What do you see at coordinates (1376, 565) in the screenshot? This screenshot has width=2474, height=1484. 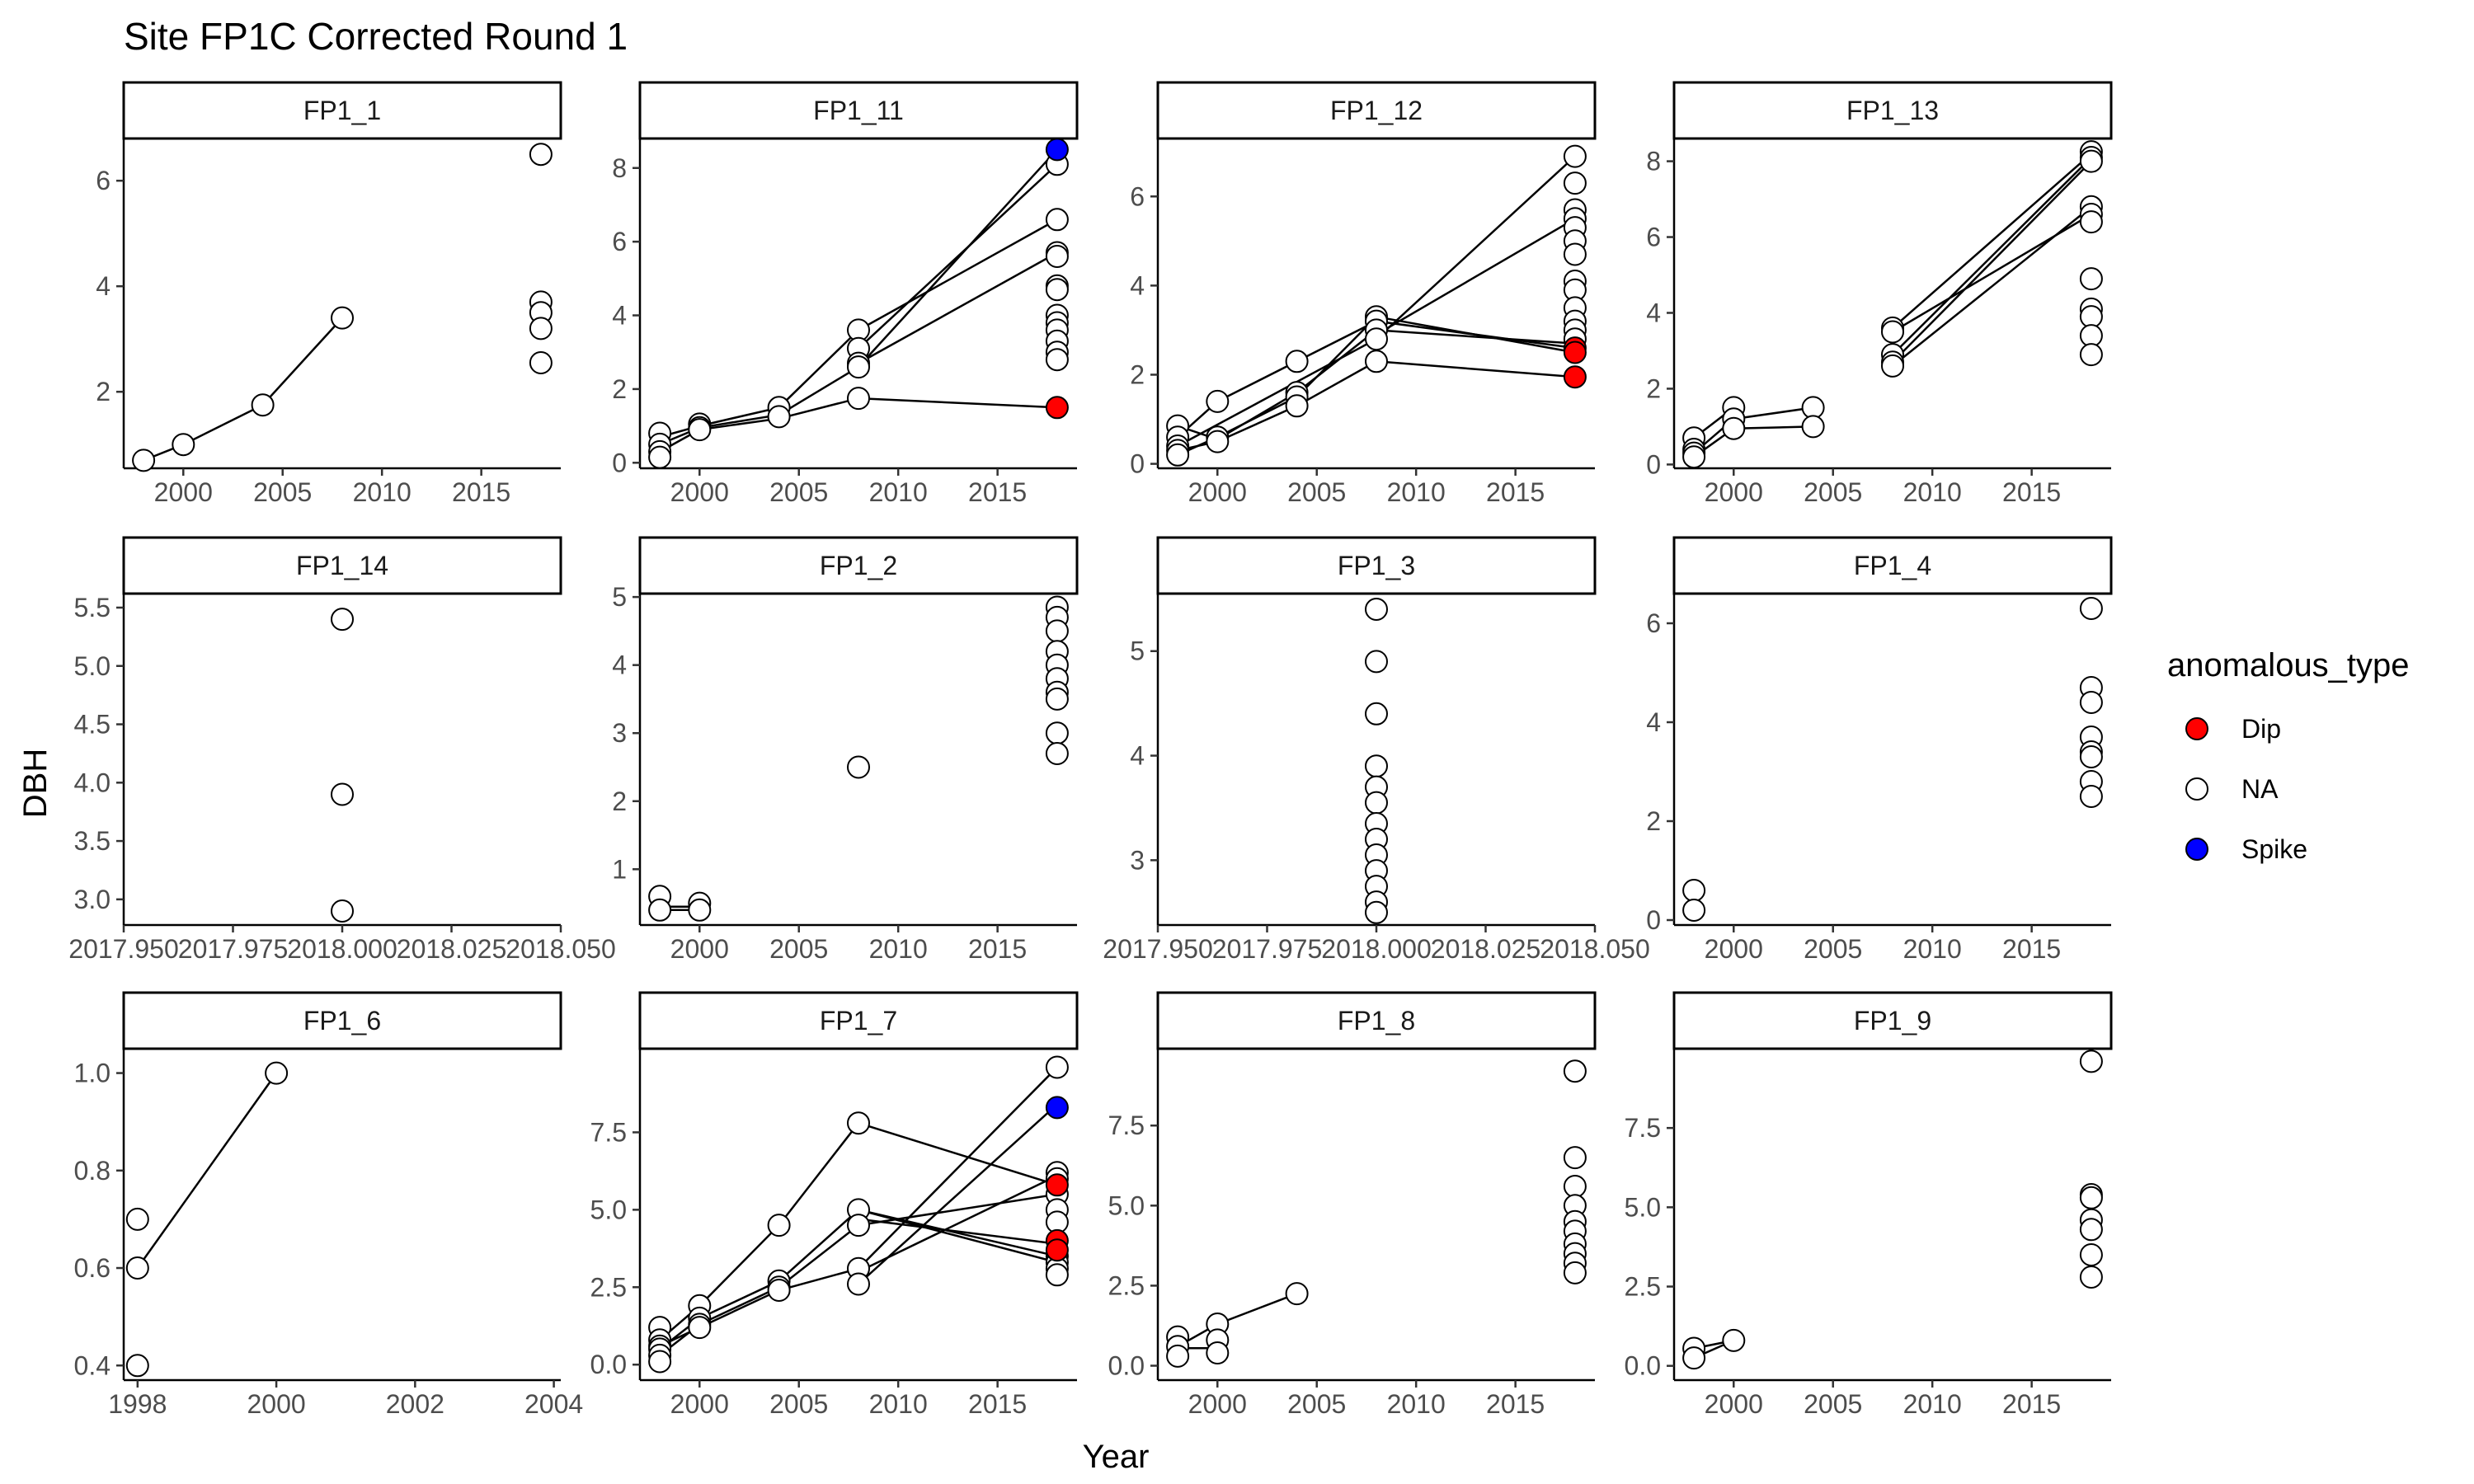 I see `panel-strip-label: FP1_3` at bounding box center [1376, 565].